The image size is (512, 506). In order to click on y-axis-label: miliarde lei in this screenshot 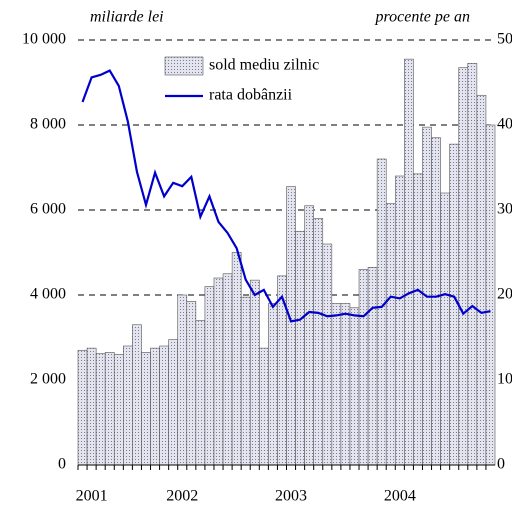, I will do `click(127, 17)`.